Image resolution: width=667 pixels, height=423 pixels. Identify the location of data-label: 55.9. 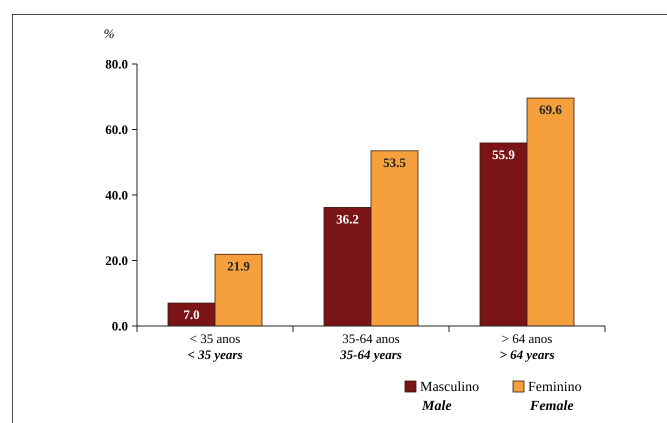
(504, 154).